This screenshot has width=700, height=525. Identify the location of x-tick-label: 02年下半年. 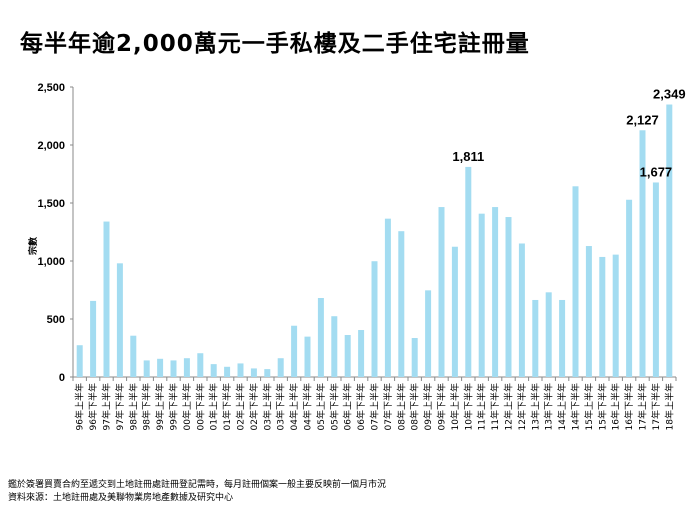
(254, 406).